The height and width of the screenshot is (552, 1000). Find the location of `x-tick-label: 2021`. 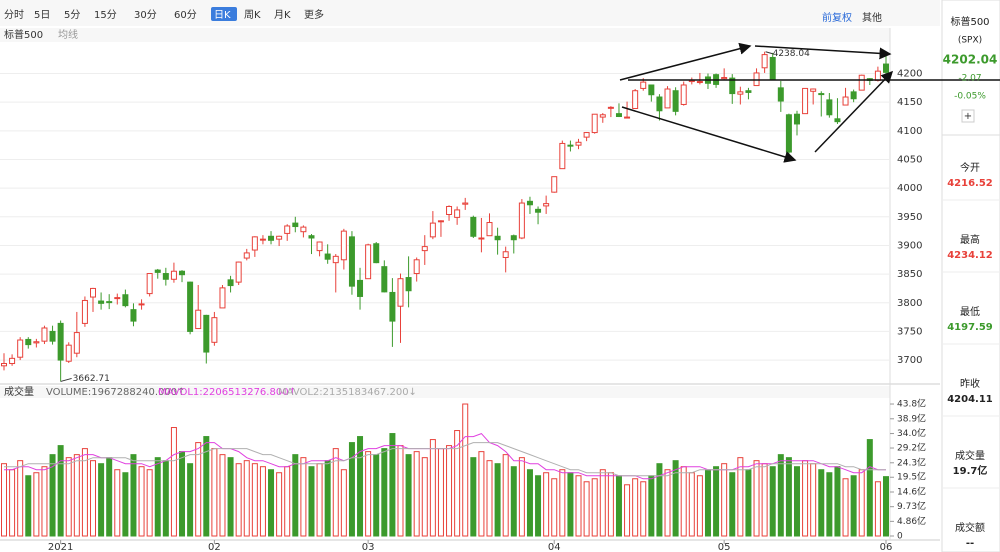

x-tick-label: 2021 is located at coordinates (60, 547).